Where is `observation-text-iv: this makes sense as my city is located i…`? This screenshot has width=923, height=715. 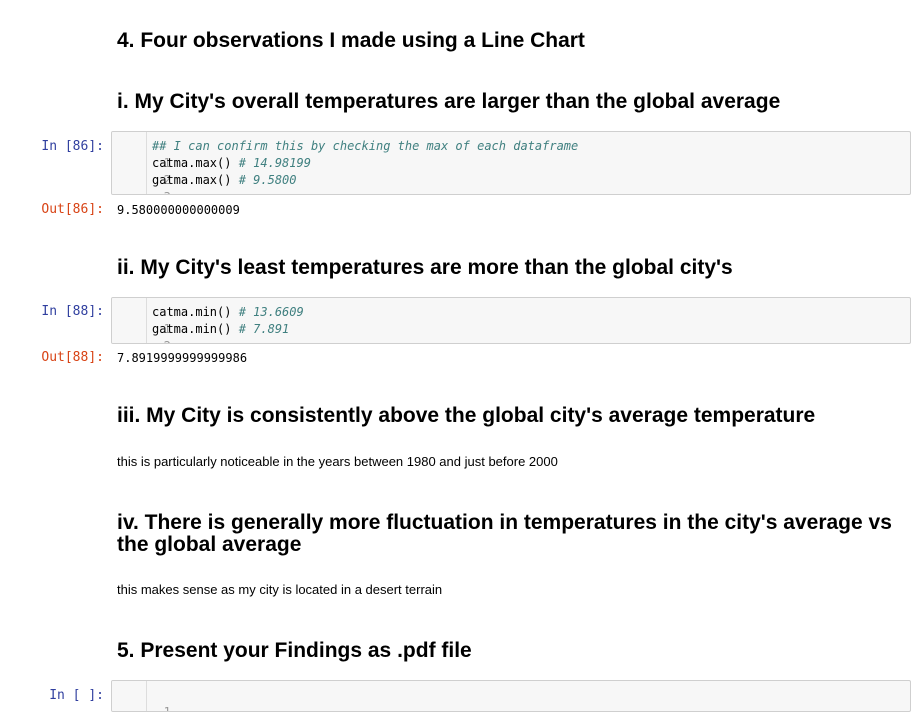
observation-text-iv: this makes sense as my city is located i… is located at coordinates (280, 589).